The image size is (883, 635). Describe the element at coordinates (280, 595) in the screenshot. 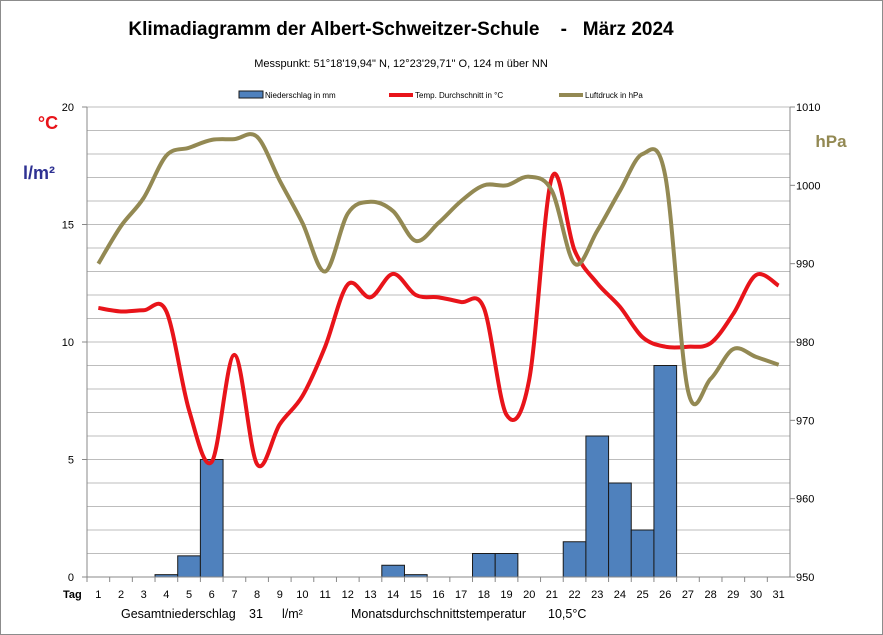

I see `x-tick-label: 9` at that location.